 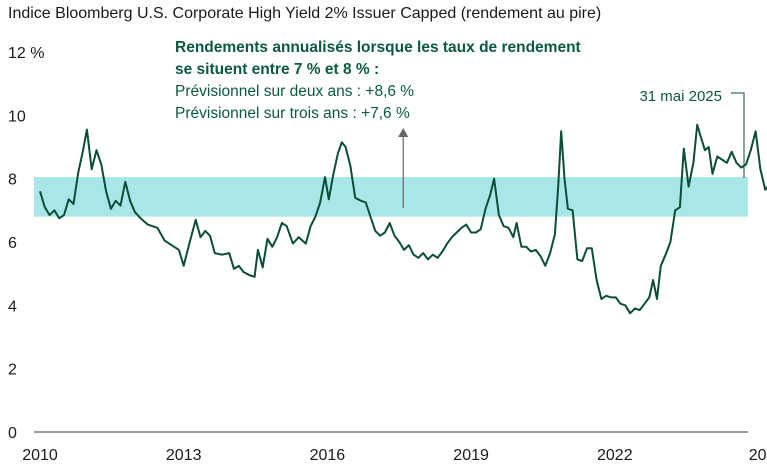 What do you see at coordinates (680, 96) in the screenshot?
I see `end-date-label: 31 mai 2025` at bounding box center [680, 96].